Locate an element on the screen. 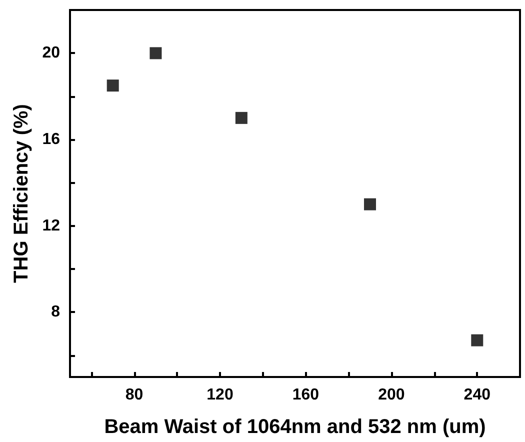  y-tick-label: 12 is located at coordinates (51, 225).